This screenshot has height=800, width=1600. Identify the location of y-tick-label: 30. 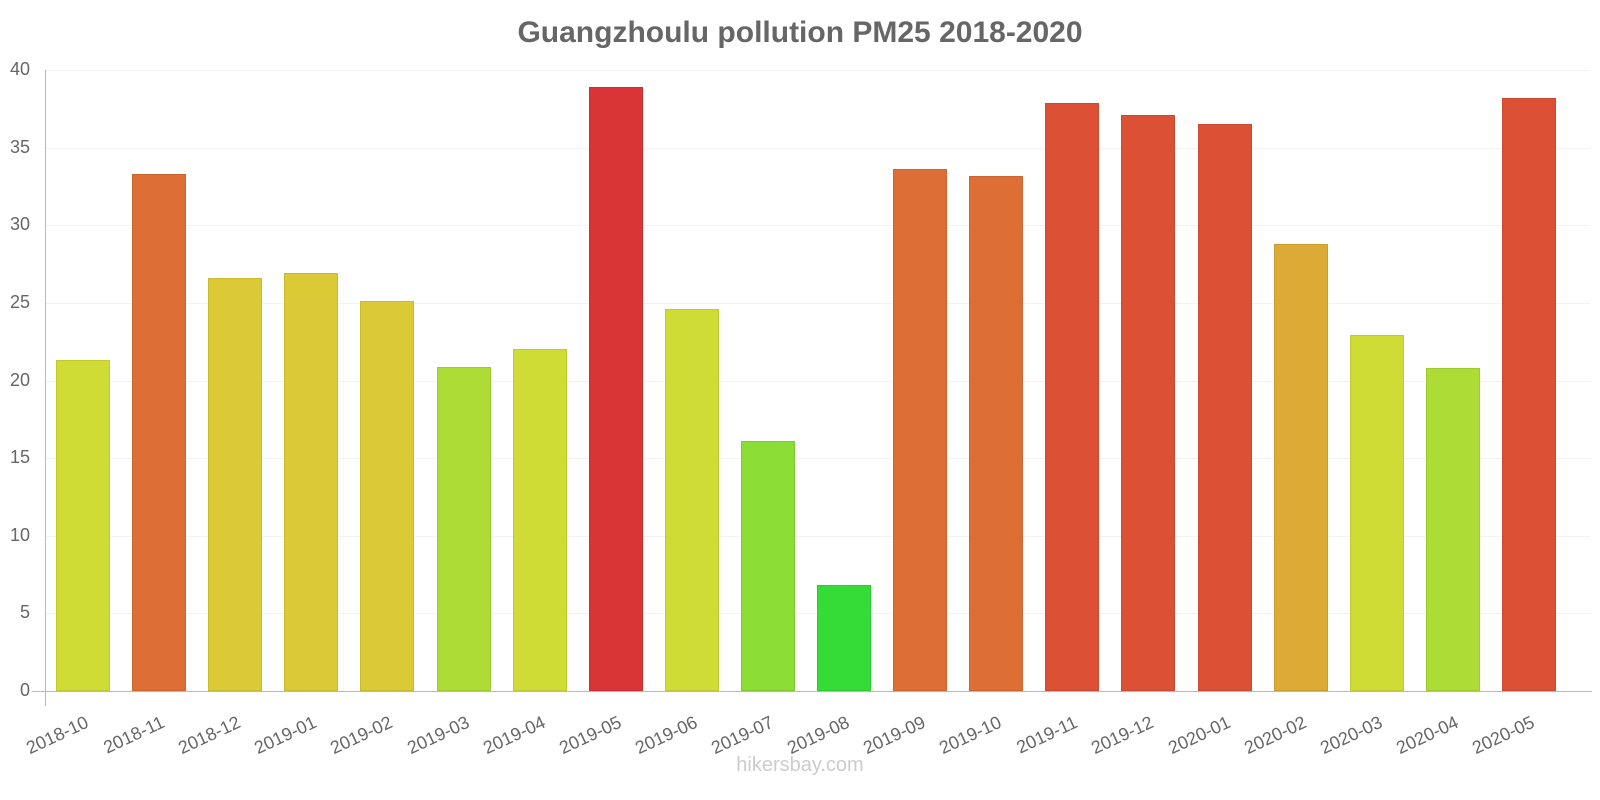
(19, 224).